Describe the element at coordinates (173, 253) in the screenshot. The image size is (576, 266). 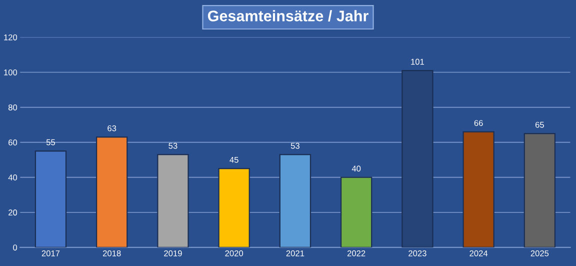
I see `x-tick-label: 2019` at that location.